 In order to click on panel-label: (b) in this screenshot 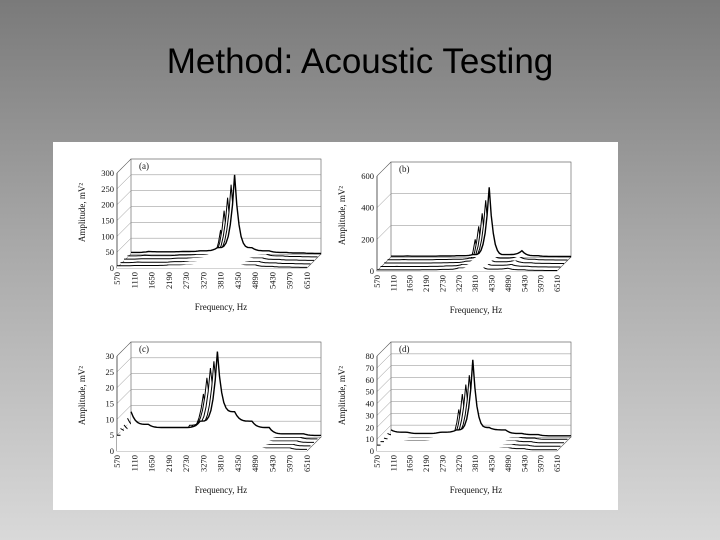, I will do `click(404, 169)`.